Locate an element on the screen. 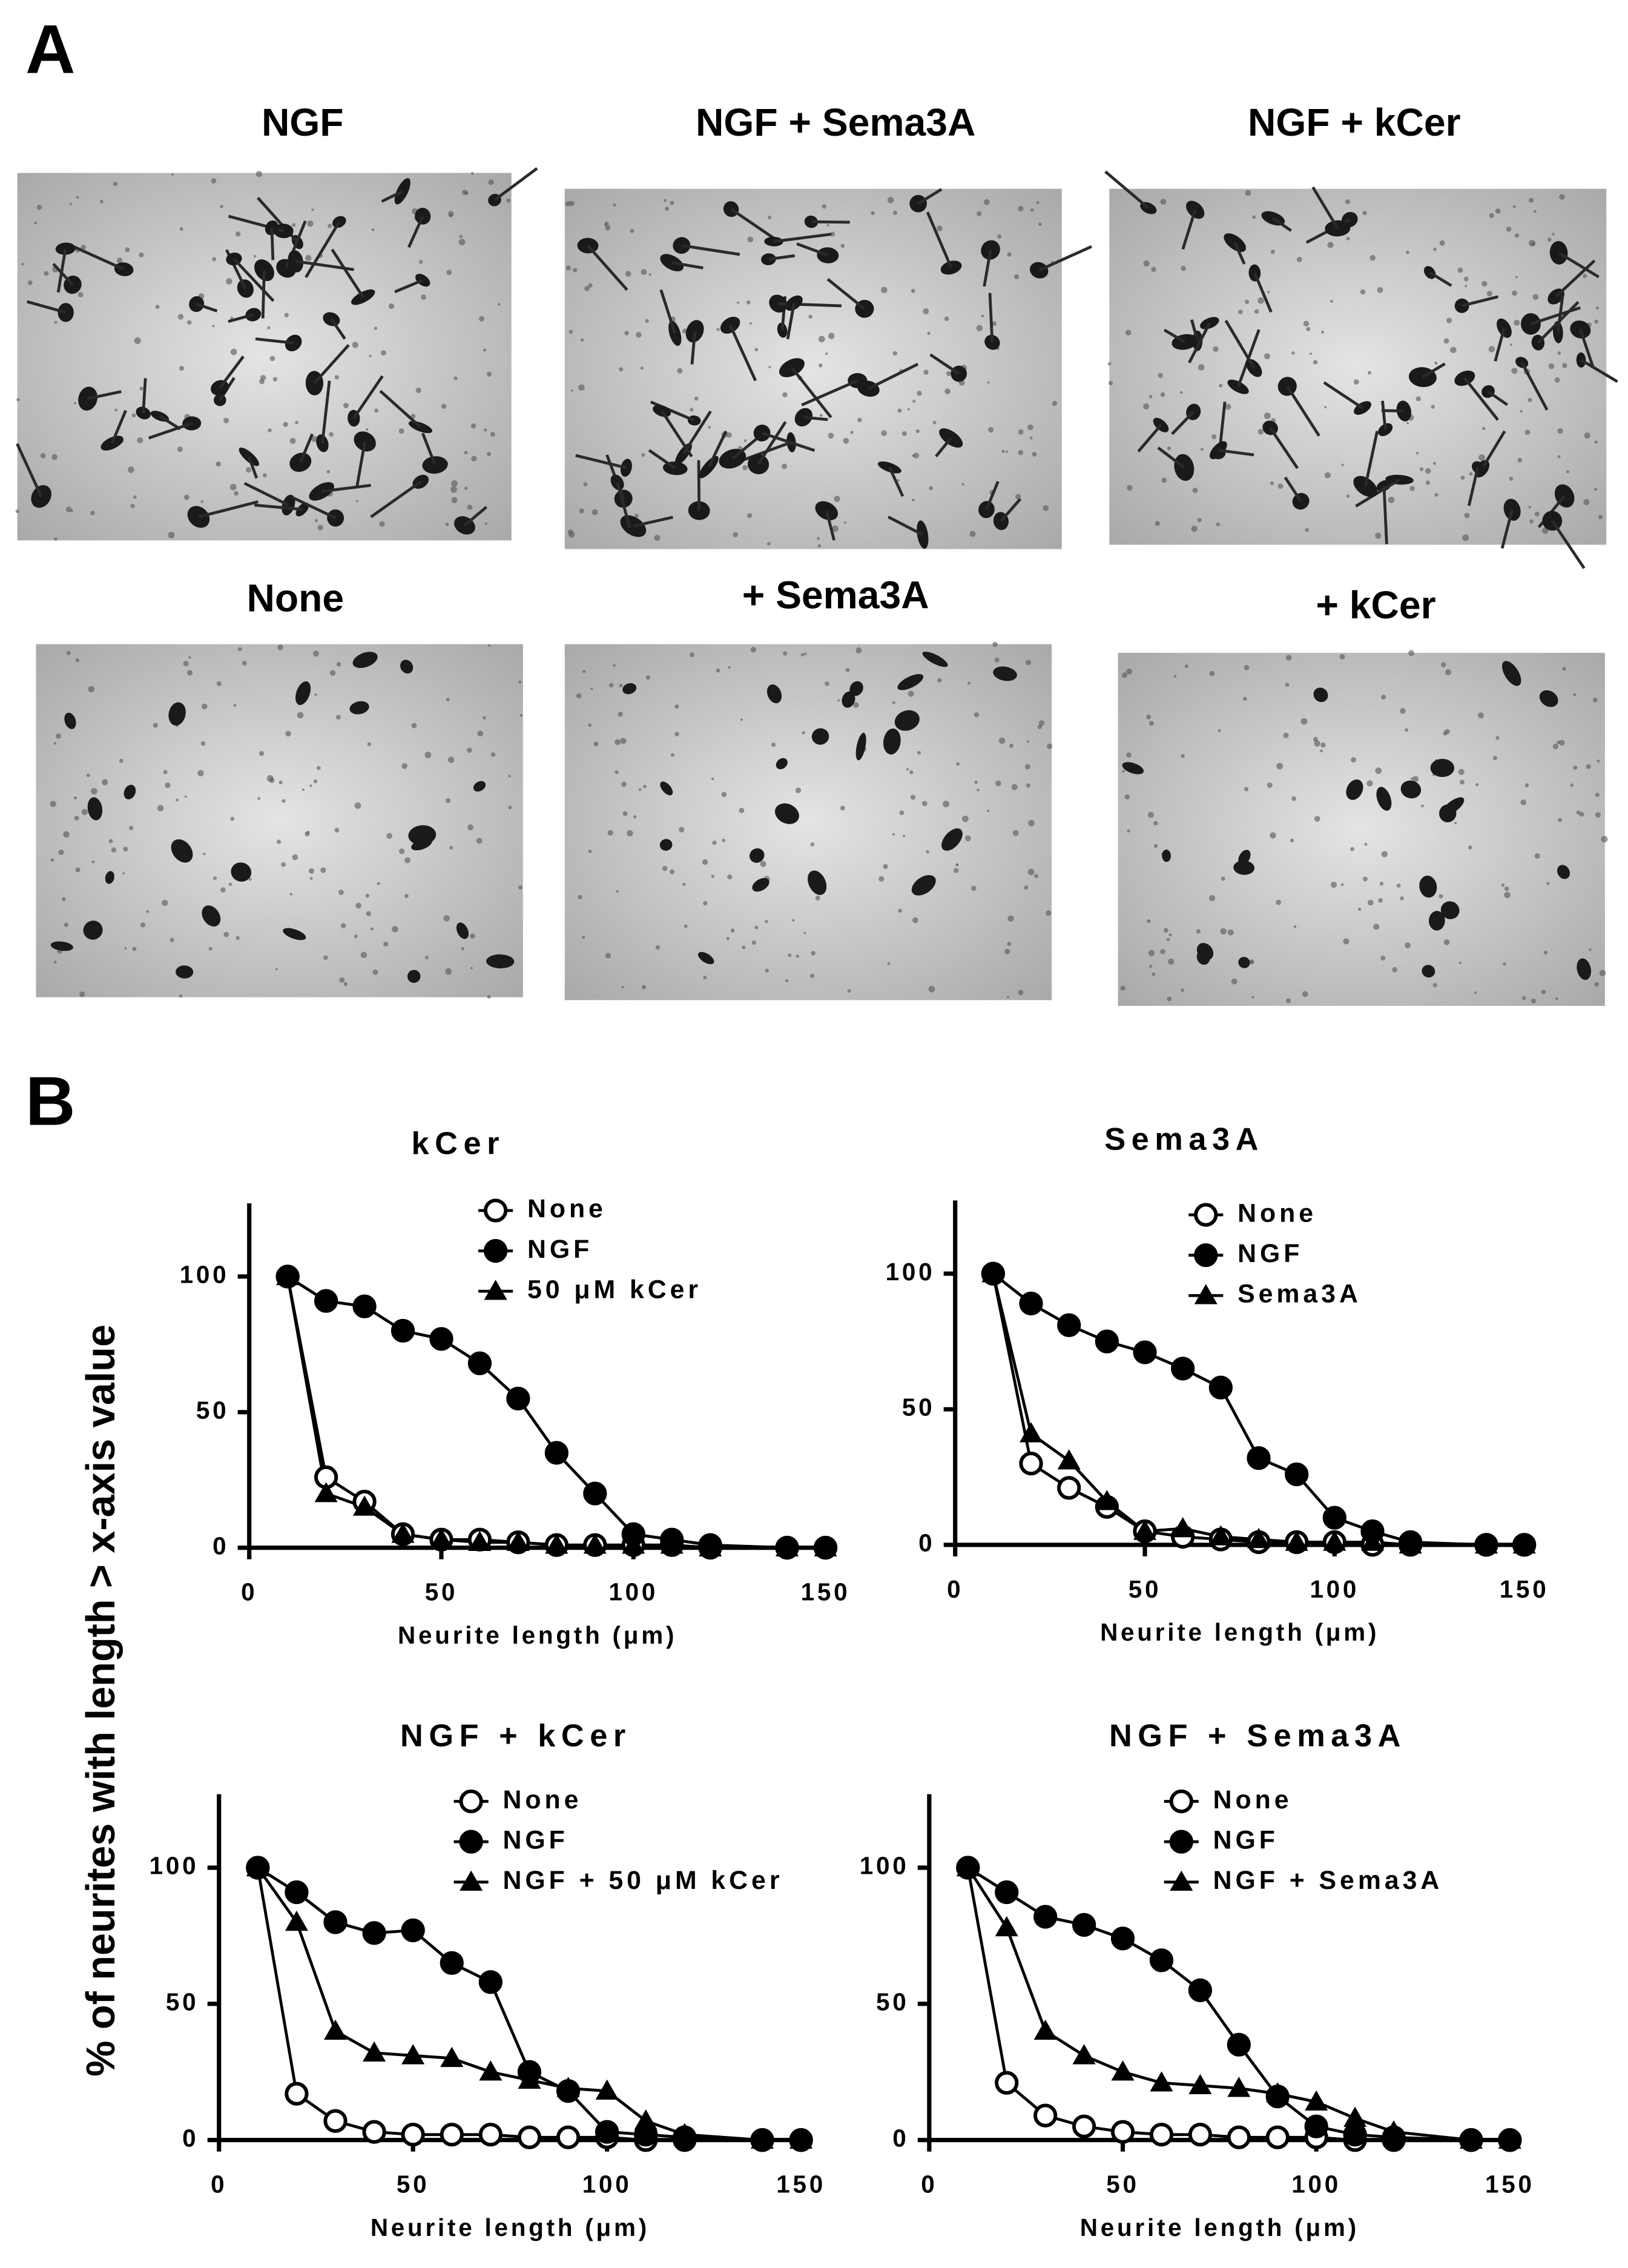 The width and height of the screenshot is (1628, 2268). x-tick-label: 50 is located at coordinates (1146, 1589).